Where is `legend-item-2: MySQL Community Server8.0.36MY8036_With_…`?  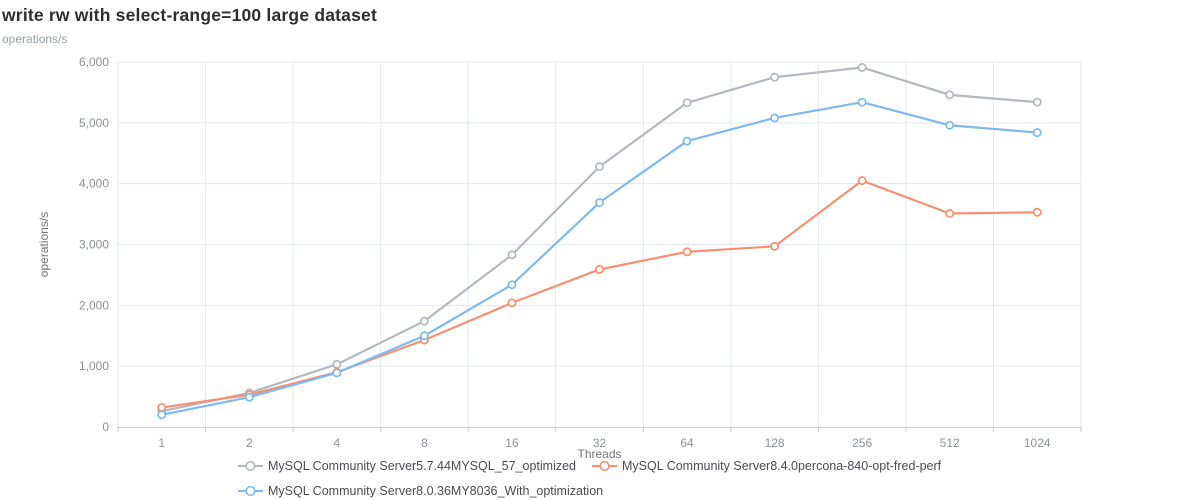
legend-item-2: MySQL Community Server8.0.36MY8036_With_… is located at coordinates (420, 491).